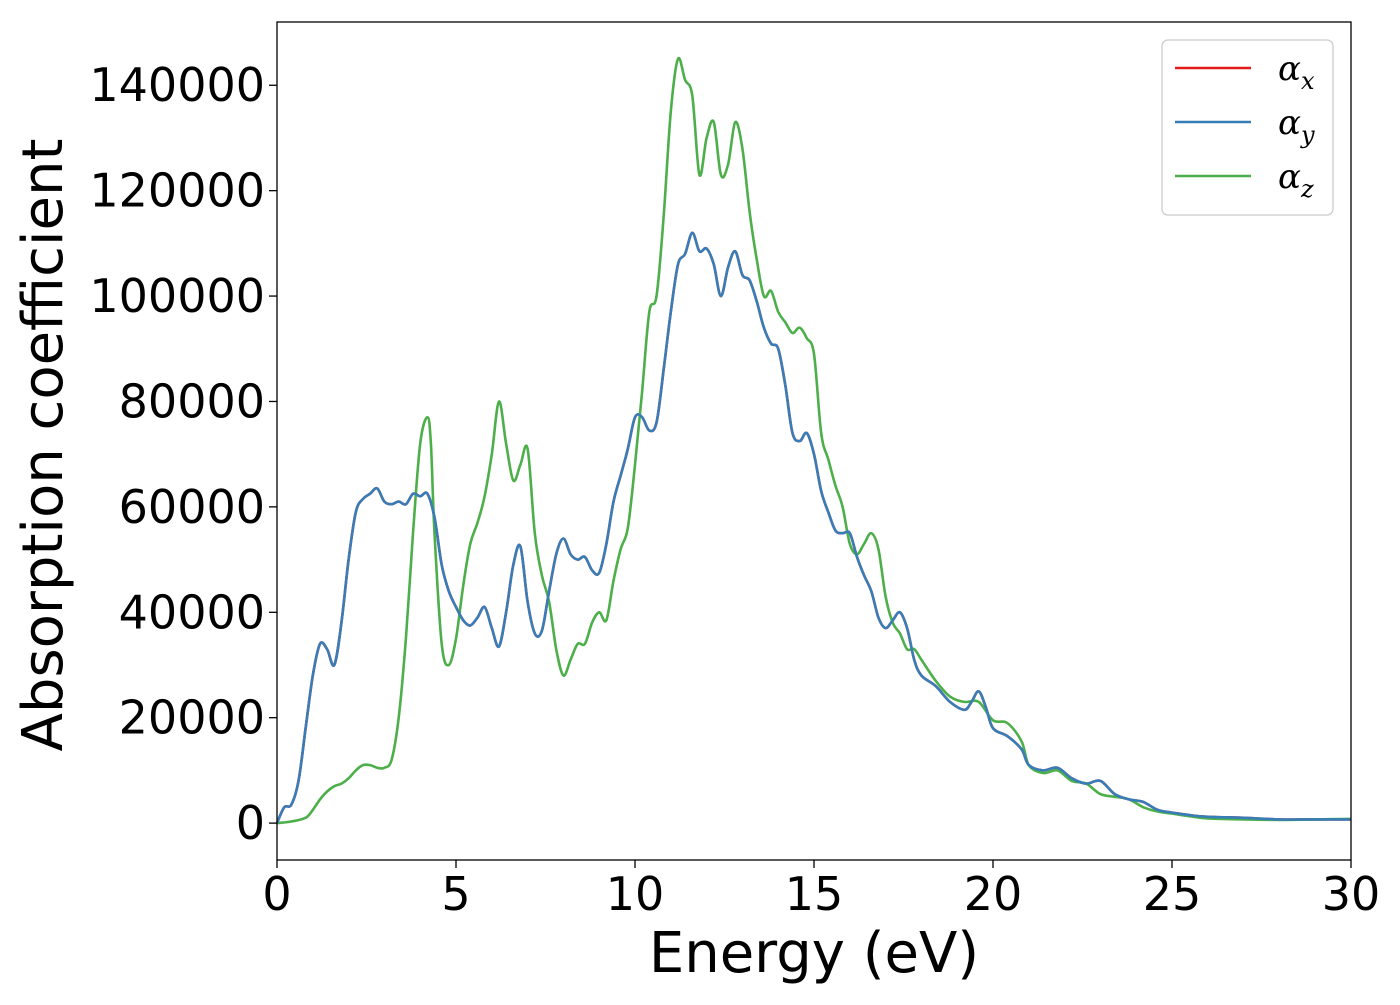 Image resolution: width=1400 pixels, height=1005 pixels. I want to click on y-tick-label: 60000, so click(192, 507).